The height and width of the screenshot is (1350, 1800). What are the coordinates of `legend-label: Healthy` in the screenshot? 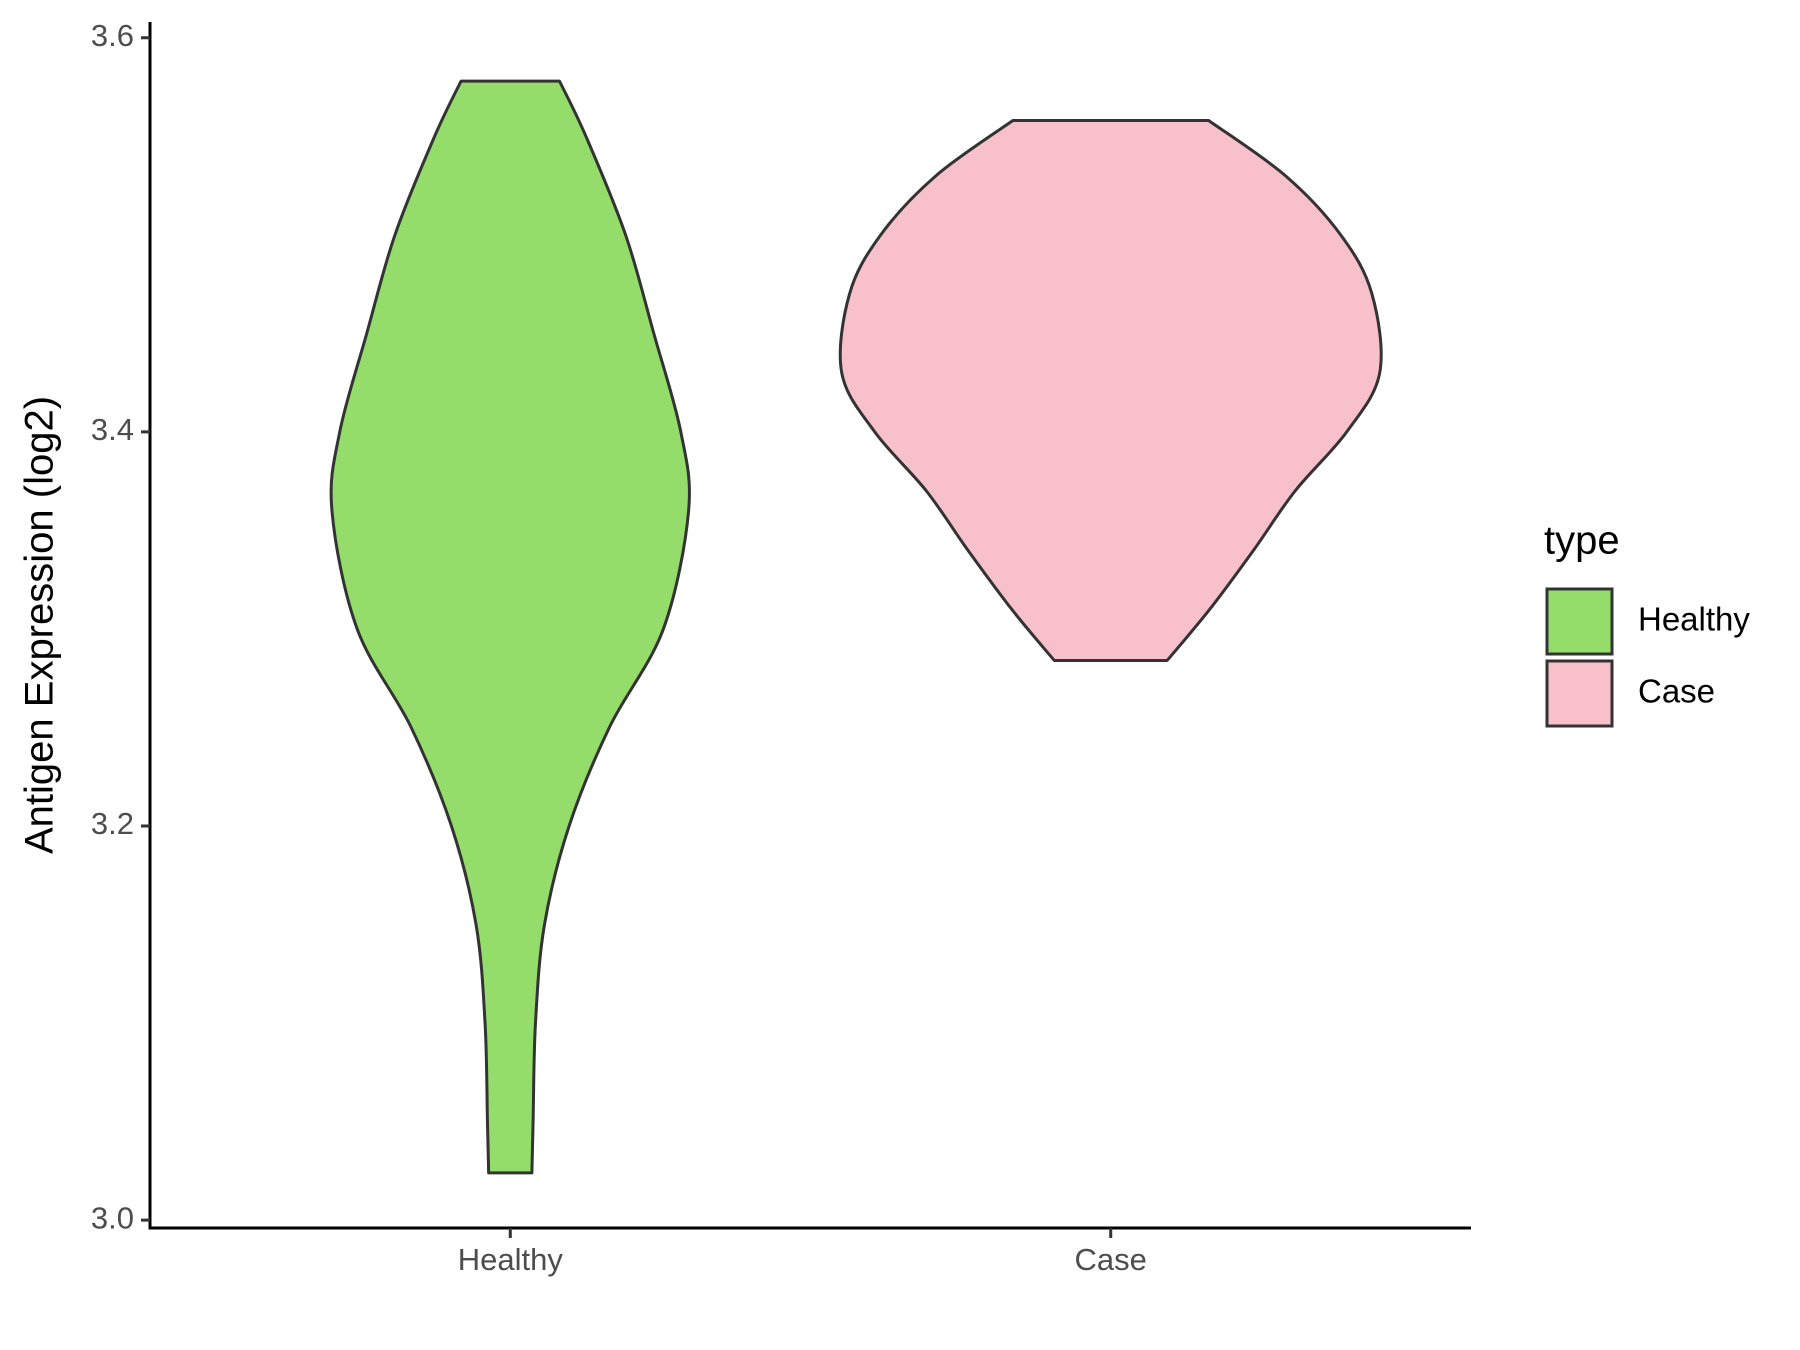 It's located at (1694, 619).